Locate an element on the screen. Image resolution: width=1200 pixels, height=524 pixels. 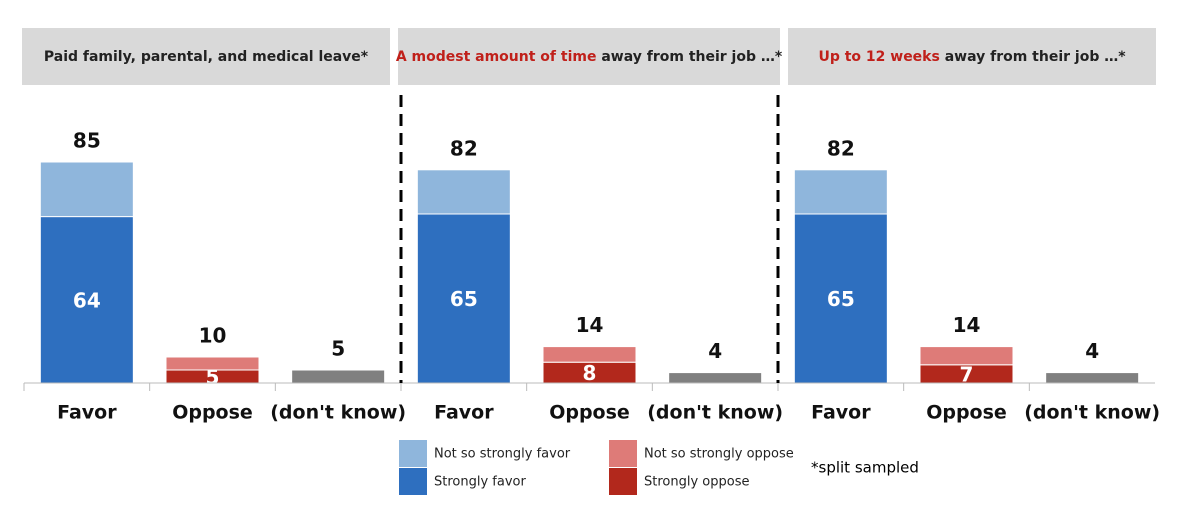
total-label: 5 is located at coordinates (338, 349).